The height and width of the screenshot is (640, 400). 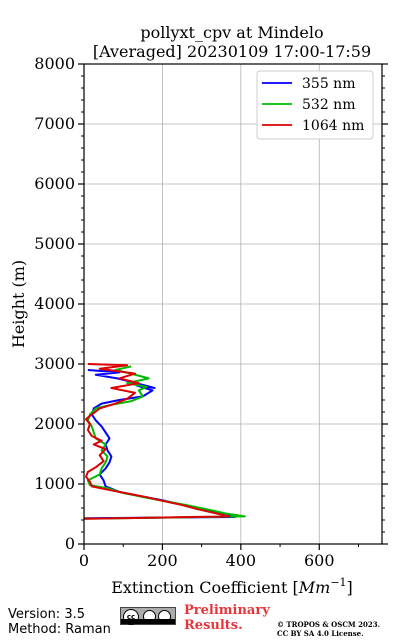 I want to click on cc-bar, so click(x=148, y=621).